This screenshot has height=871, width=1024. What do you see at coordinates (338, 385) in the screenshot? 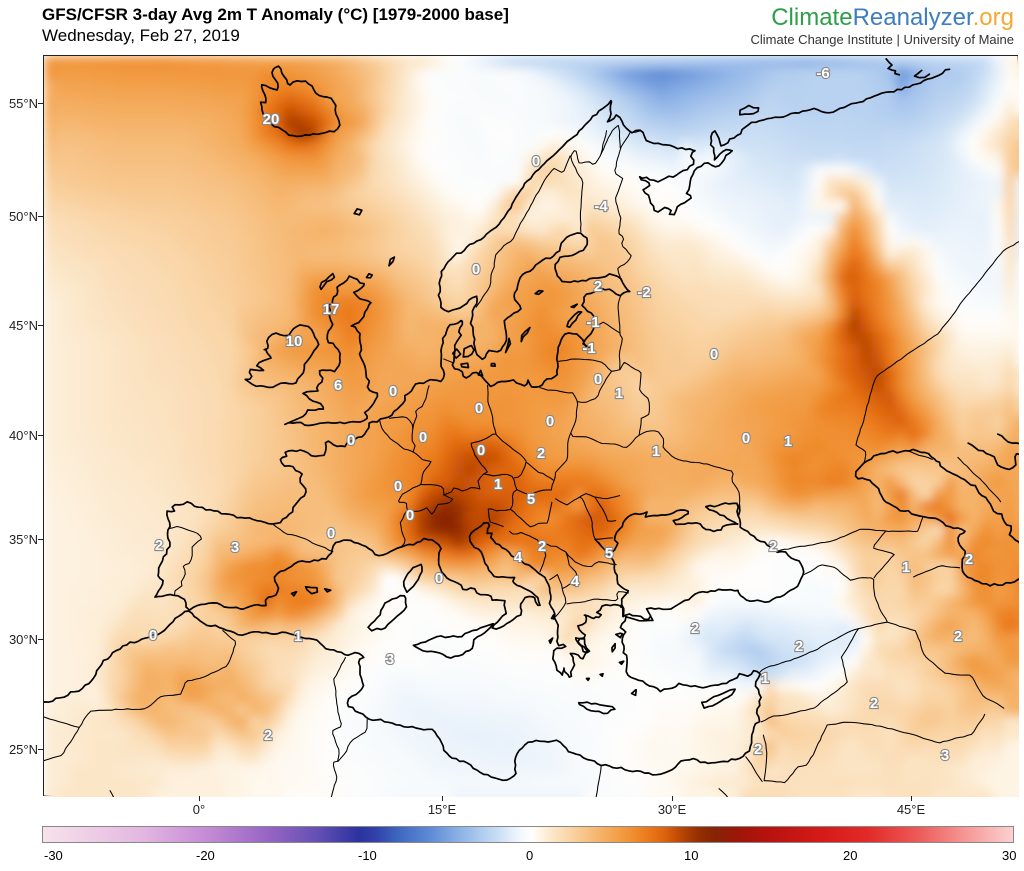
I see `svg-text: 6` at bounding box center [338, 385].